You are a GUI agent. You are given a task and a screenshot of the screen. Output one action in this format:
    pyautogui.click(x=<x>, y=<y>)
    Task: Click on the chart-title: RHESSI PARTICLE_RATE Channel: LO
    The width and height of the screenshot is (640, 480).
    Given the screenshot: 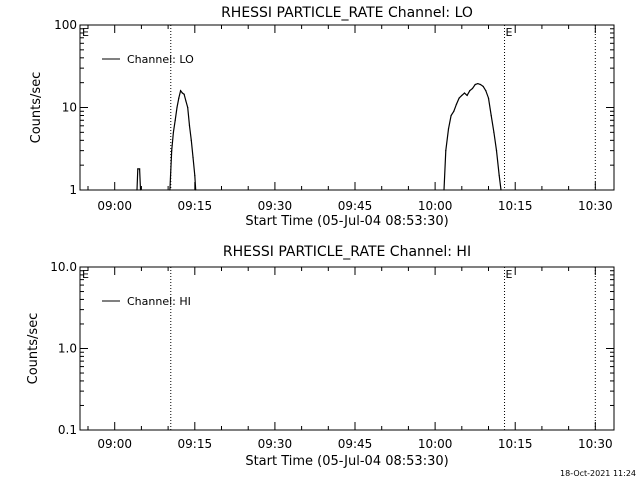 What is the action you would take?
    pyautogui.click(x=347, y=13)
    